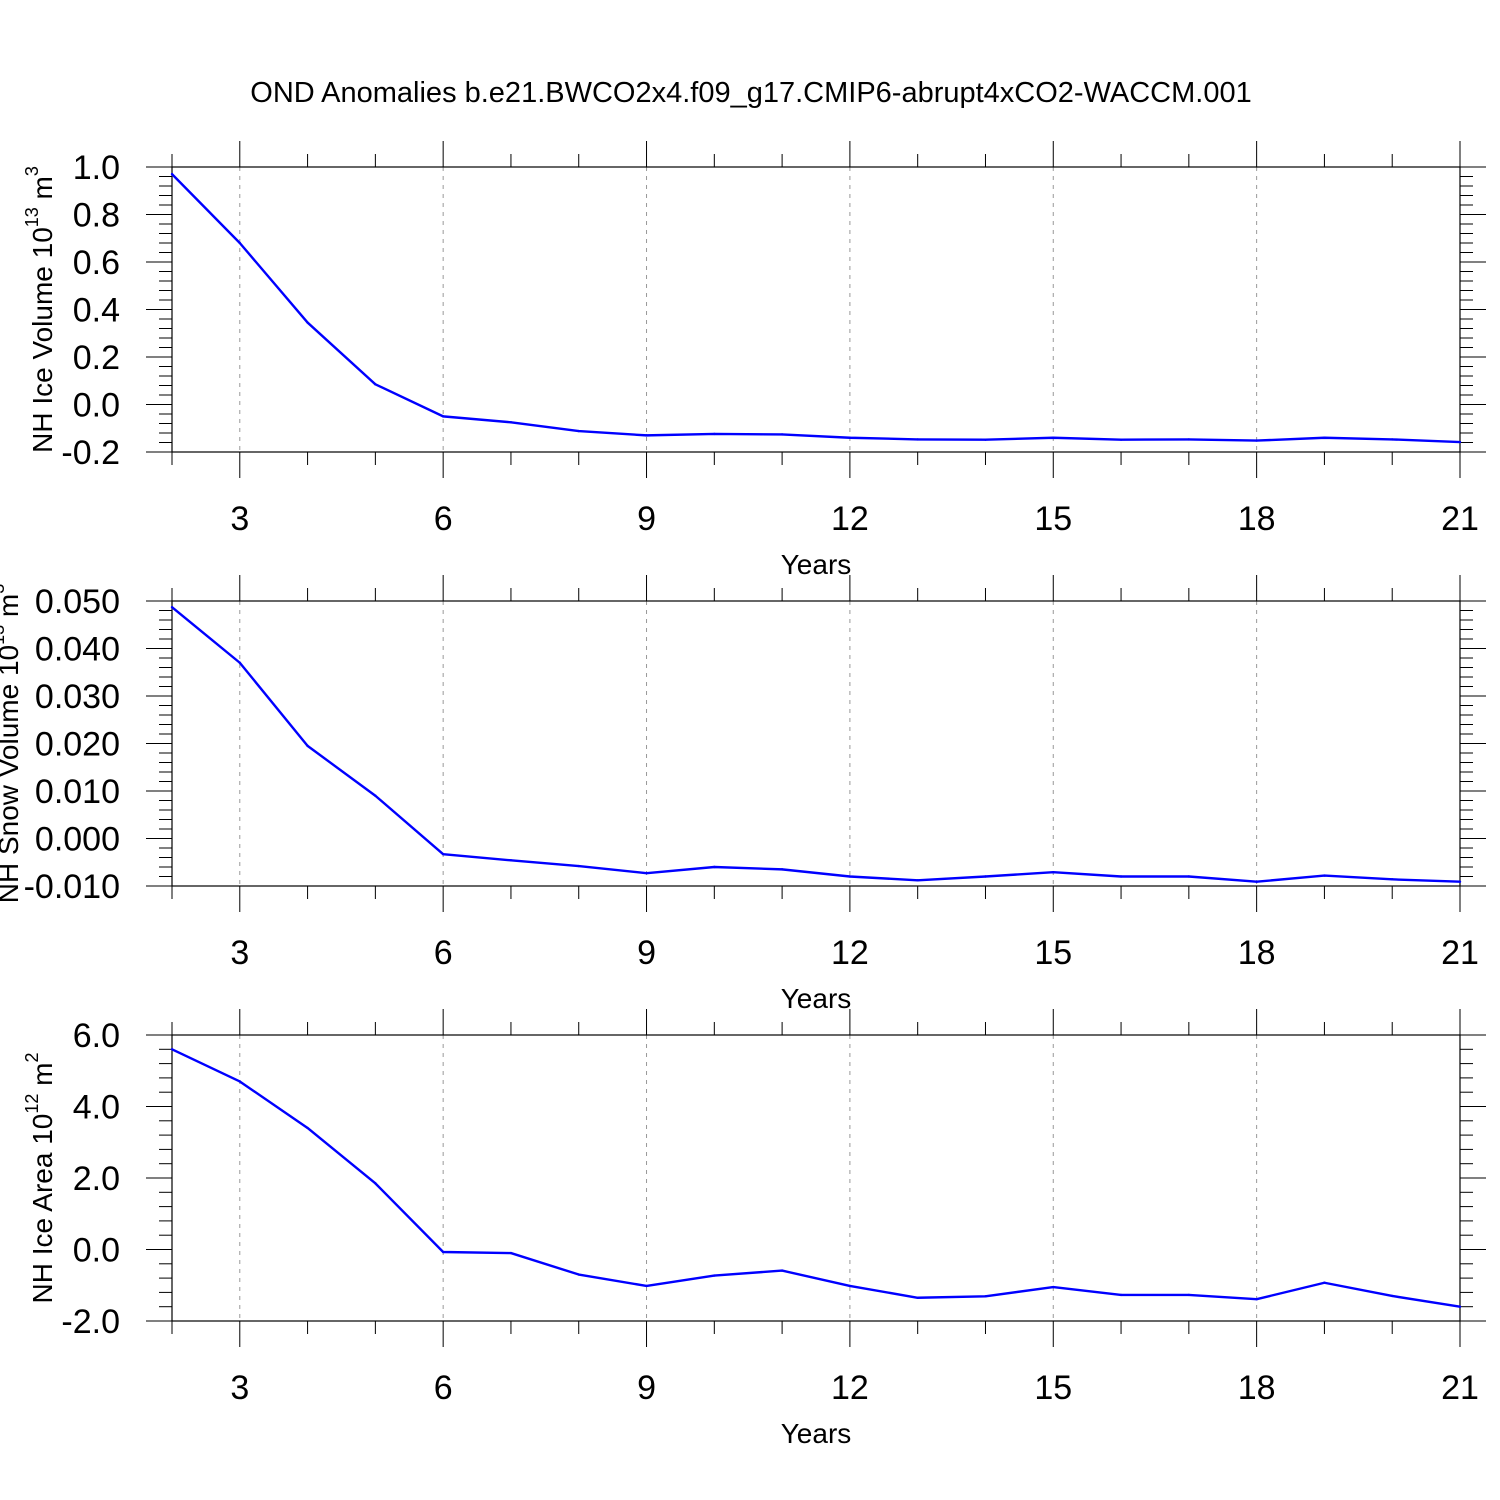 The image size is (1500, 1500). What do you see at coordinates (42, 1209) in the screenshot?
I see `y-axis-title-part: NH Ice Area 10` at bounding box center [42, 1209].